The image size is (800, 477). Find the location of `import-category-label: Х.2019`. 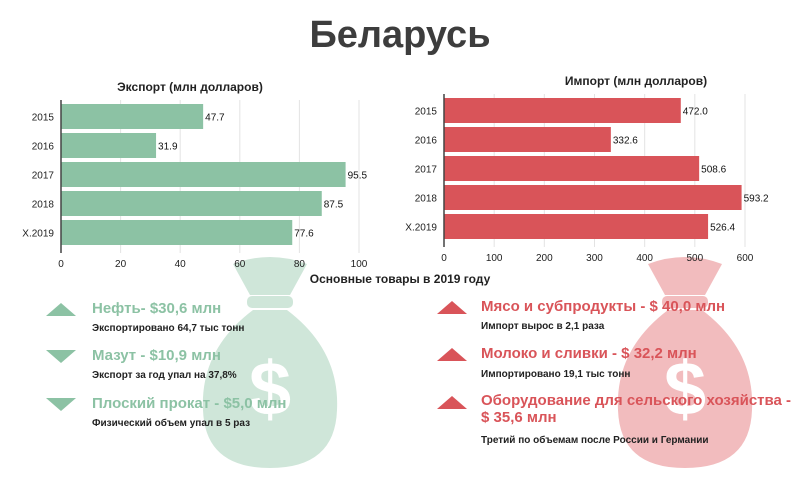

import-category-label: Х.2019 is located at coordinates (421, 228).